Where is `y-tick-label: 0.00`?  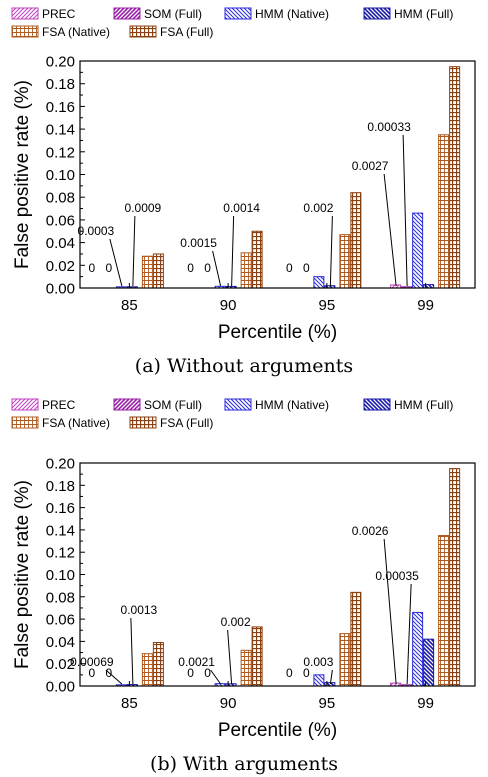
y-tick-label: 0.00 is located at coordinates (60, 289).